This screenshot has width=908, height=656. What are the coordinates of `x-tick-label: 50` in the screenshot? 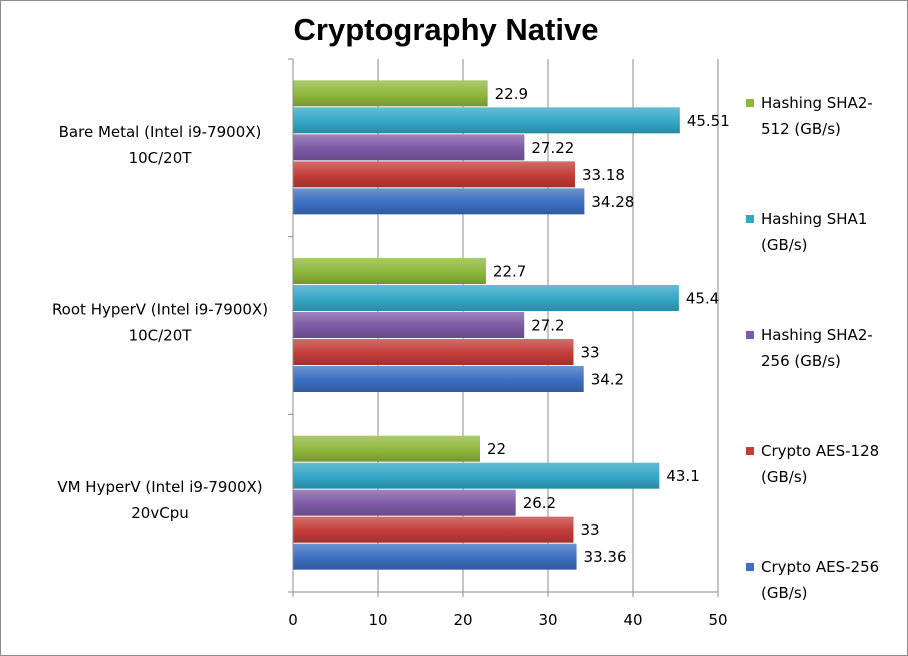 It's located at (717, 620).